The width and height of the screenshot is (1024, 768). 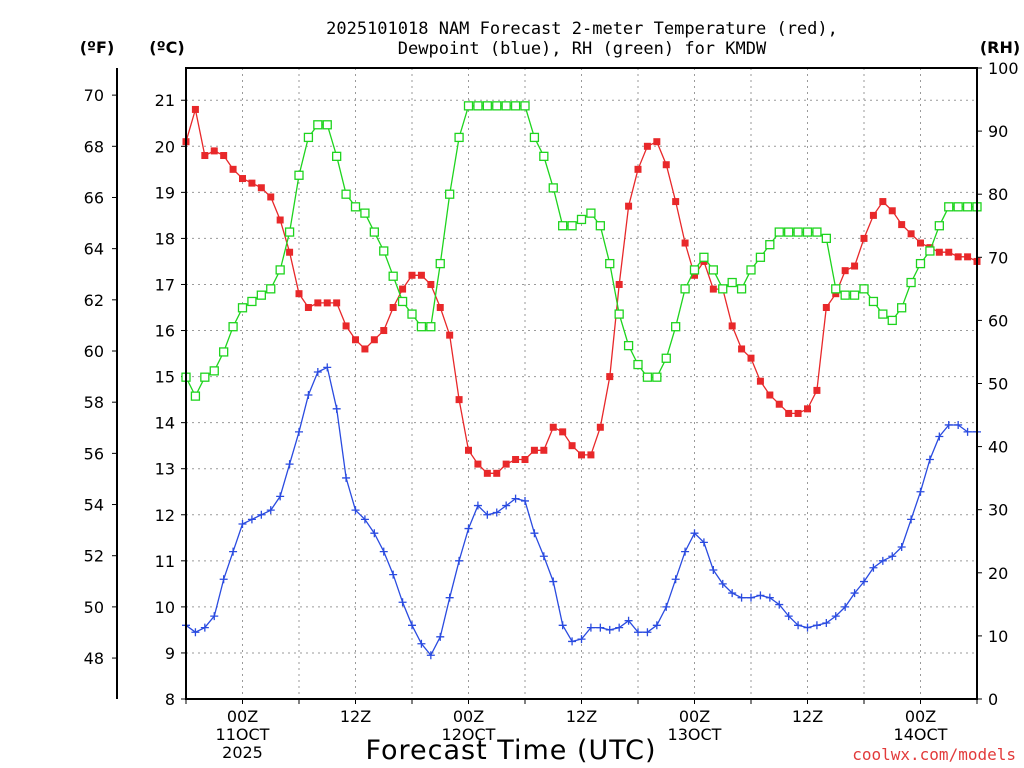 I want to click on celsius-tick-label: 15, so click(x=165, y=377).